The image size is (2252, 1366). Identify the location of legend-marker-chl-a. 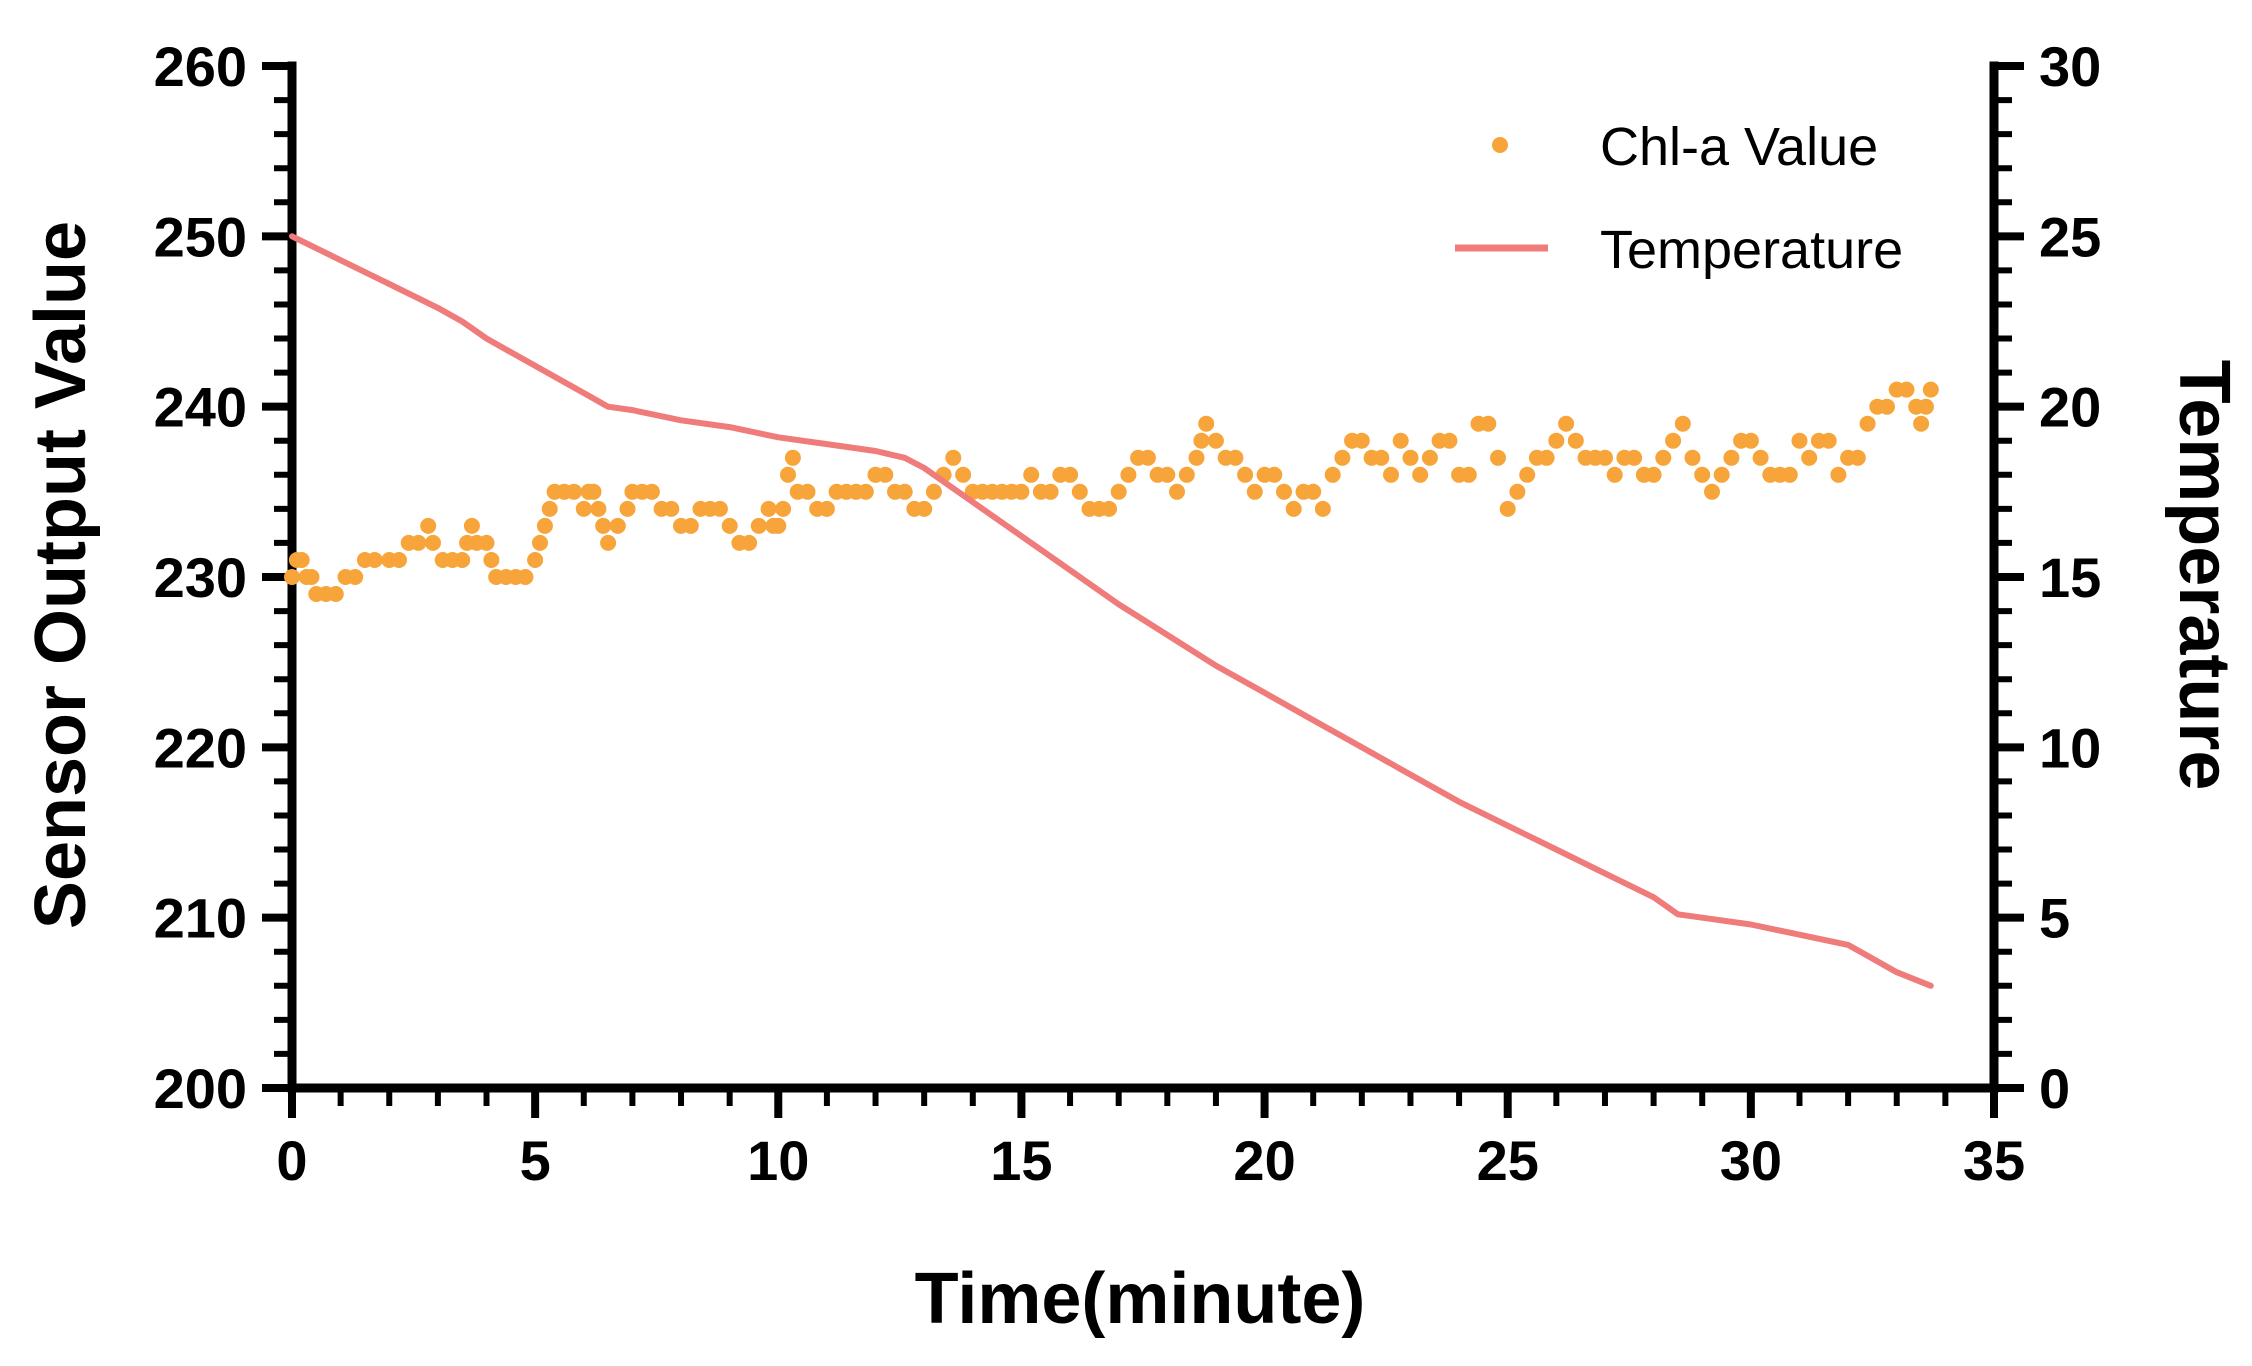
(1500, 145).